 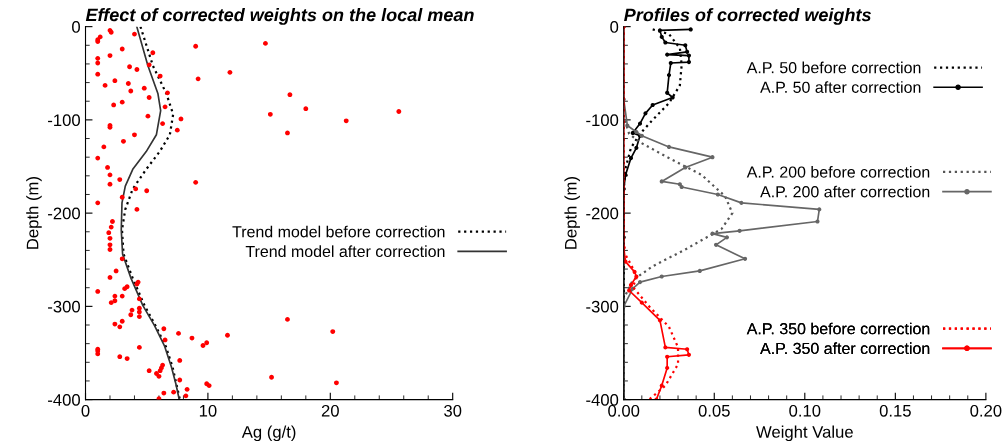 I want to click on x-axis-title: Ag (g/t), so click(x=268, y=433).